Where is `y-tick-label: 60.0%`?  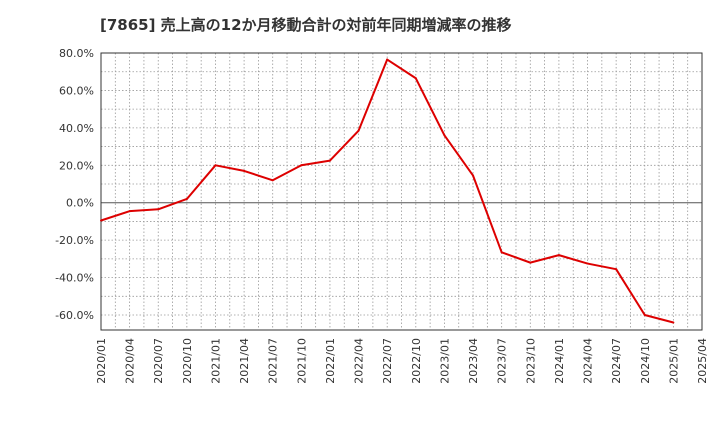
y-tick-label: 60.0% is located at coordinates (76, 90).